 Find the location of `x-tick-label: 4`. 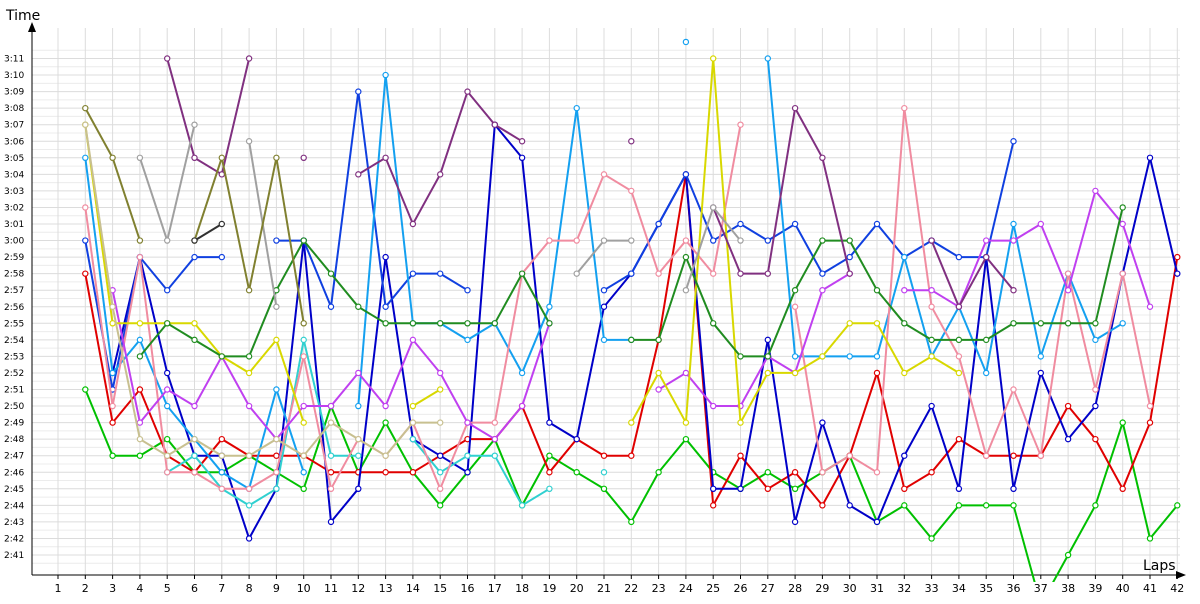

x-tick-label: 4 is located at coordinates (139, 588).